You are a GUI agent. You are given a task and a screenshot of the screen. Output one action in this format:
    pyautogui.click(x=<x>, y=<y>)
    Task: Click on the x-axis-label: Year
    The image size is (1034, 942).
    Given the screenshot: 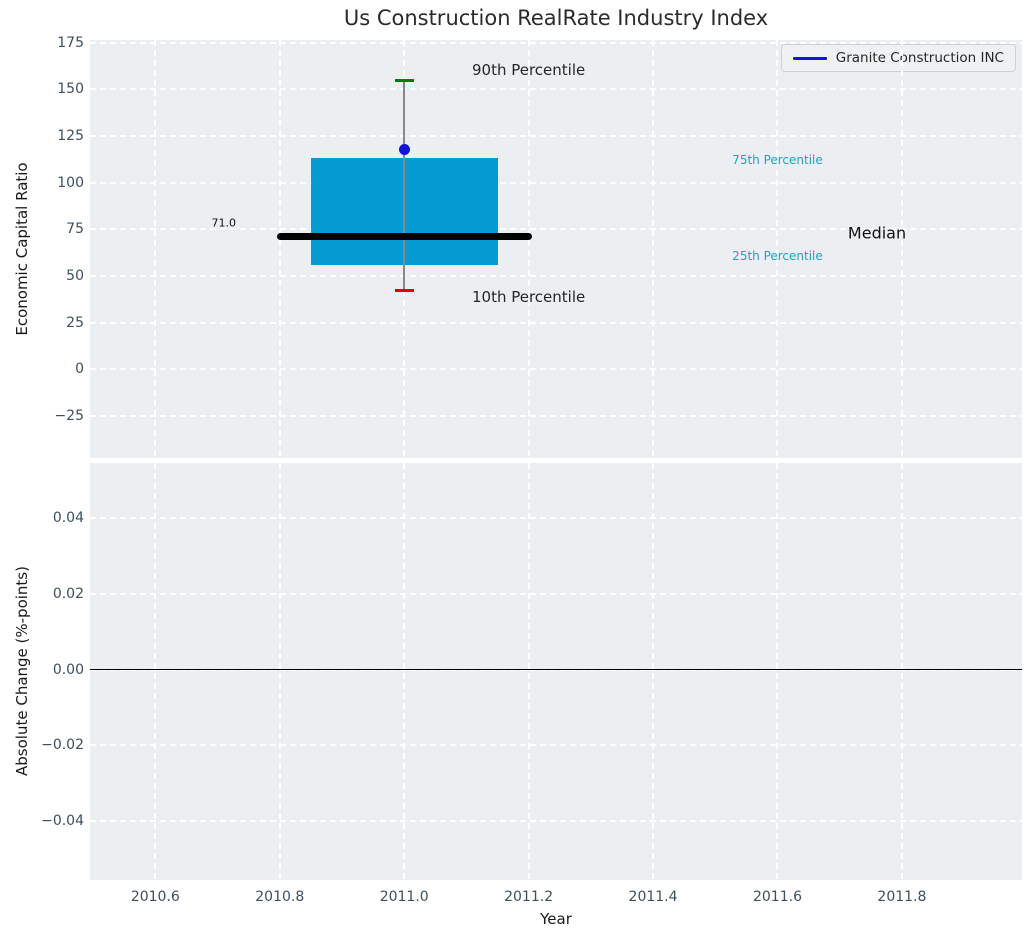 What is the action you would take?
    pyautogui.click(x=556, y=919)
    